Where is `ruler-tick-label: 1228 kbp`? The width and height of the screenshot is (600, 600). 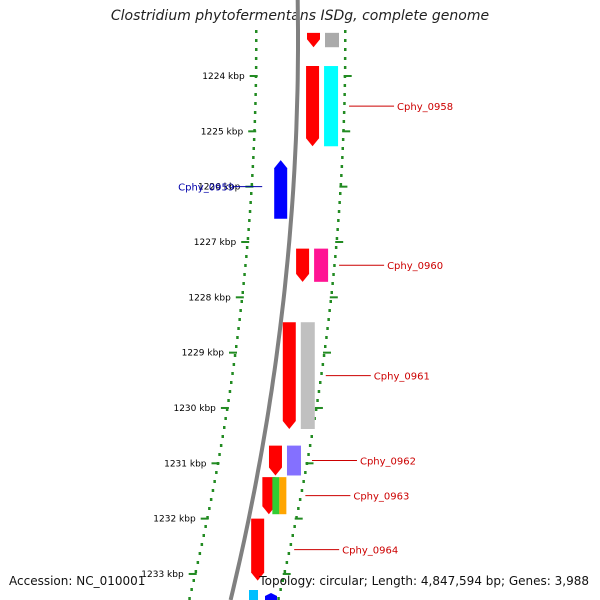
ruler-tick-label: 1228 kbp is located at coordinates (209, 298).